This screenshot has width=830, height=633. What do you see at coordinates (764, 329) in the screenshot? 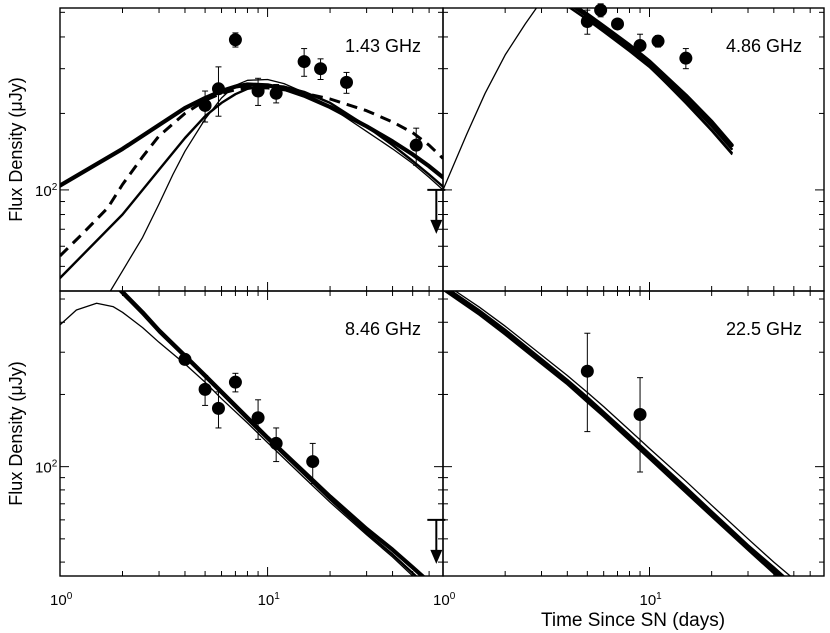
I see `frequency-label: 22.5 GHz` at bounding box center [764, 329].